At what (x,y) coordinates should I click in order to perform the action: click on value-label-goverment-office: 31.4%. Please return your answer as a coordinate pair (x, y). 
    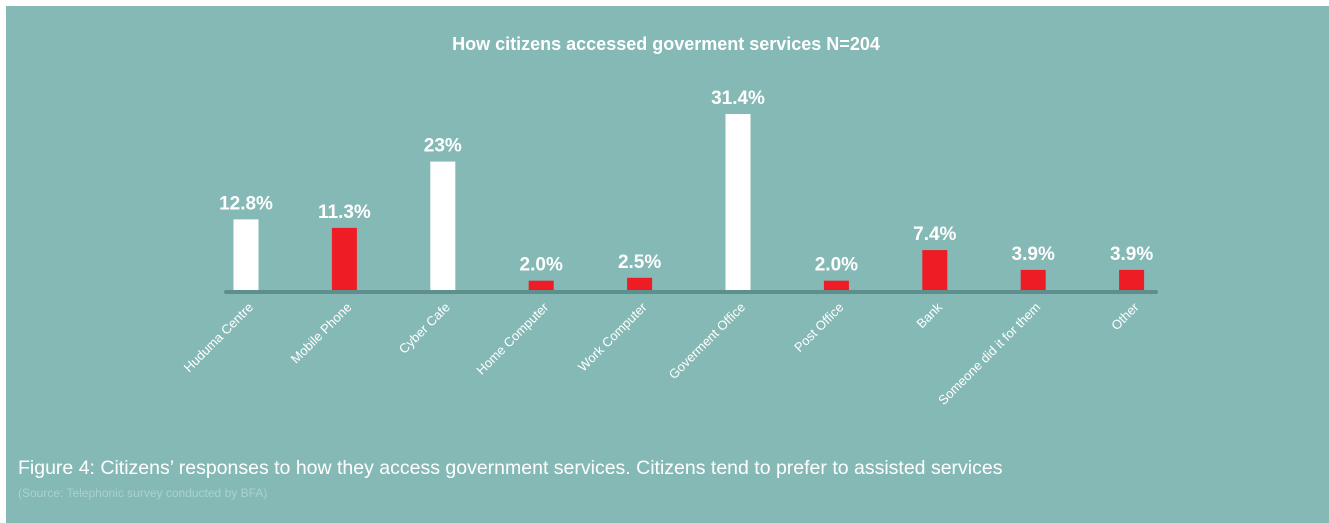
    Looking at the image, I should click on (738, 98).